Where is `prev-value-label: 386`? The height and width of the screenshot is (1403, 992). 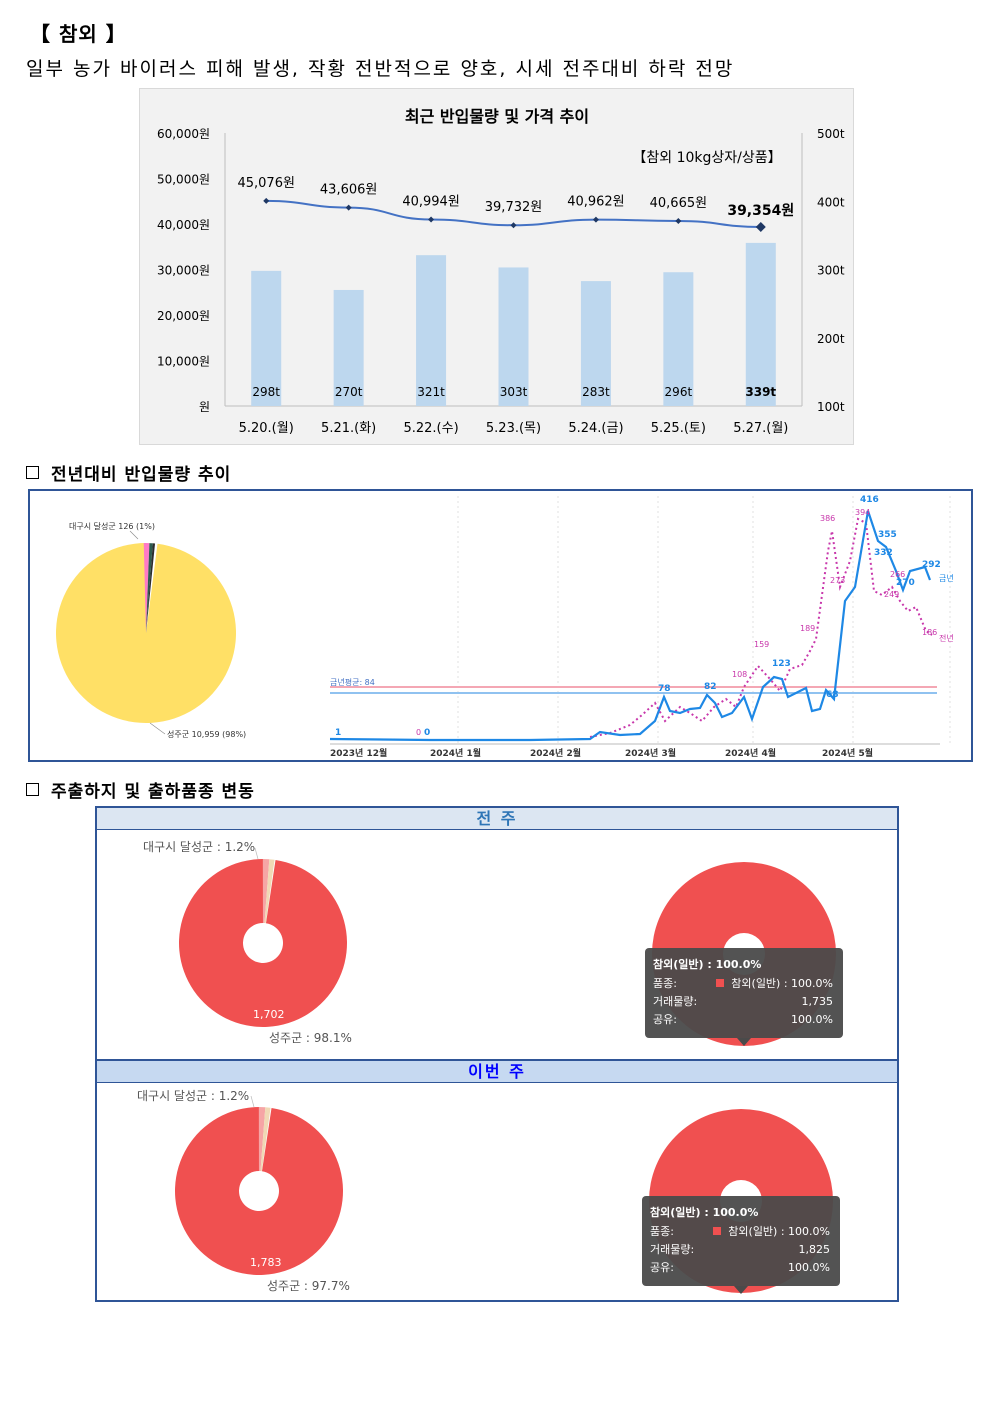 prev-value-label: 386 is located at coordinates (827, 518).